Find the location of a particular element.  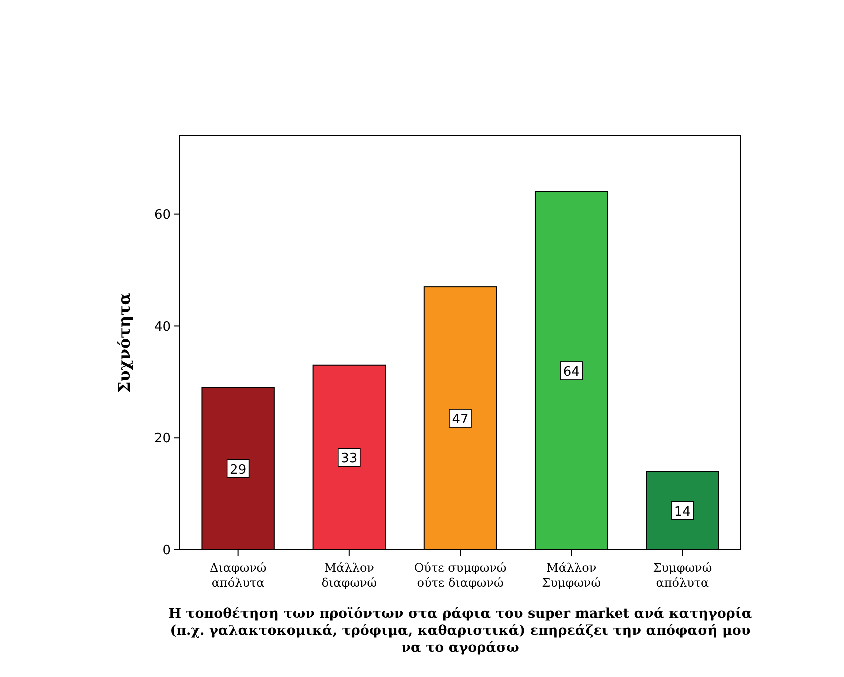

y-tick-label: 40 is located at coordinates (162, 327).